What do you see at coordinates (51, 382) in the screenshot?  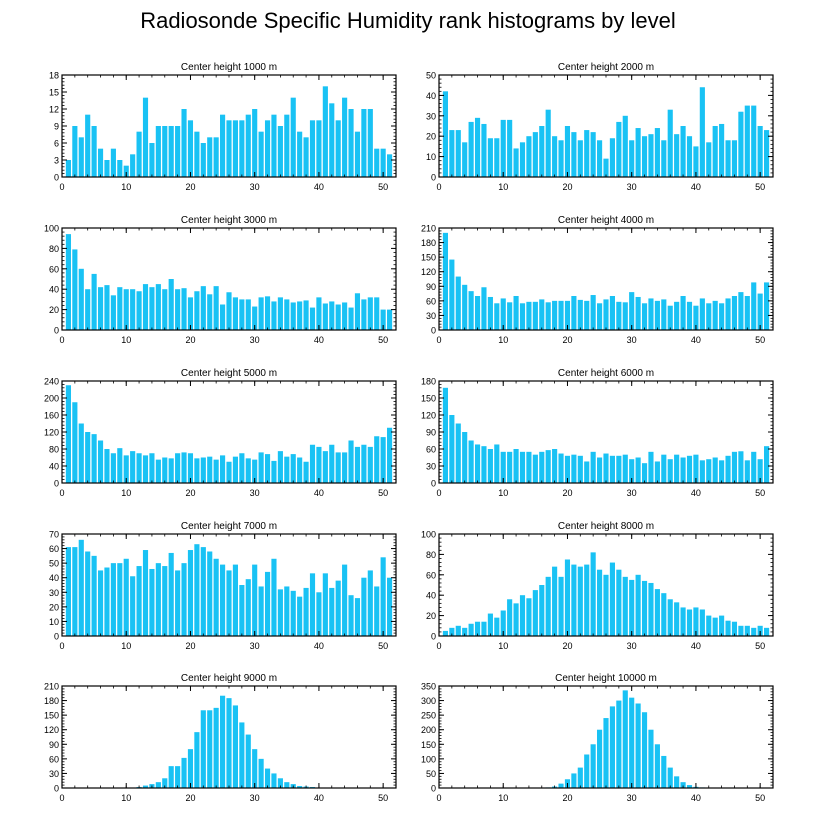 I see `y-tick-label: 240` at bounding box center [51, 382].